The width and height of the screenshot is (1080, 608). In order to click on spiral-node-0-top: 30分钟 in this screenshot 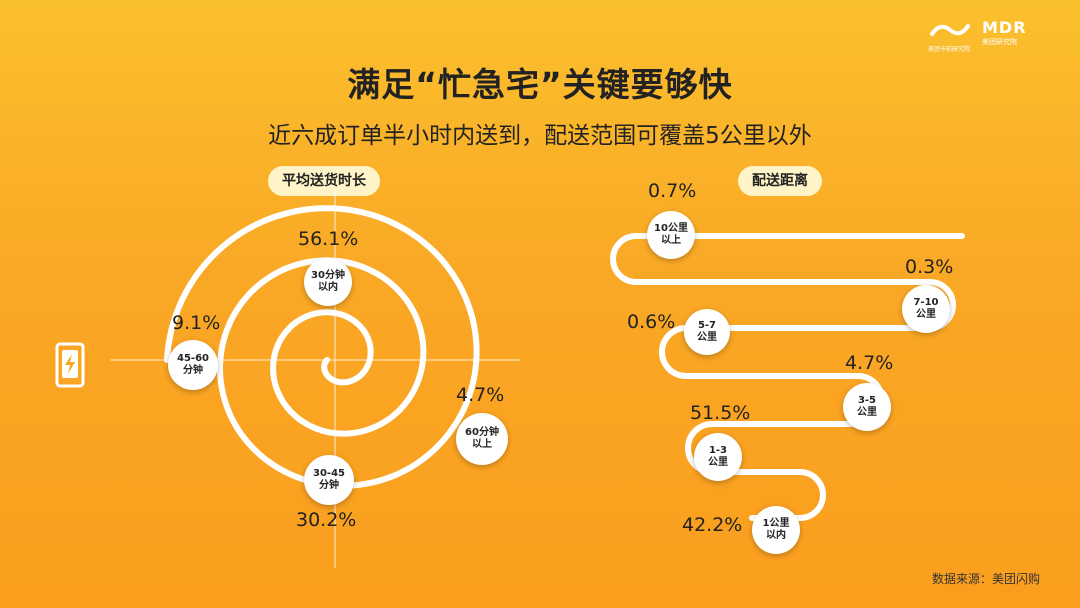, I will do `click(328, 275)`.